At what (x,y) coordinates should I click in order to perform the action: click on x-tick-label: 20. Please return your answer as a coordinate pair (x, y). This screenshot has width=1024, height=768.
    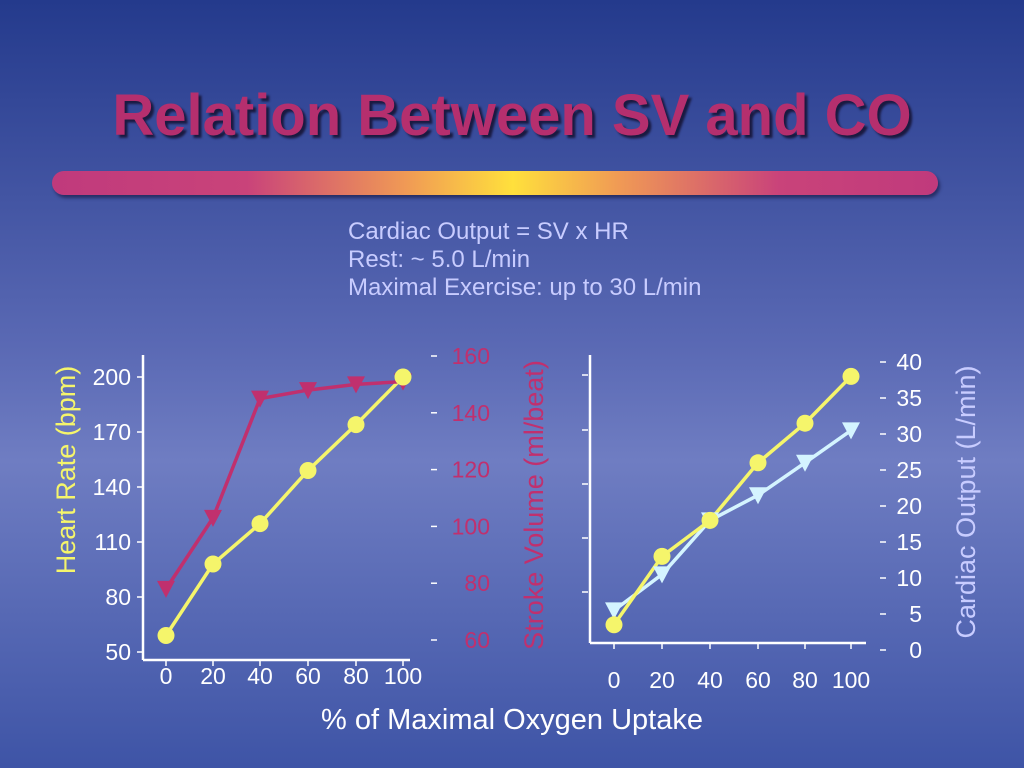
    Looking at the image, I should click on (213, 676).